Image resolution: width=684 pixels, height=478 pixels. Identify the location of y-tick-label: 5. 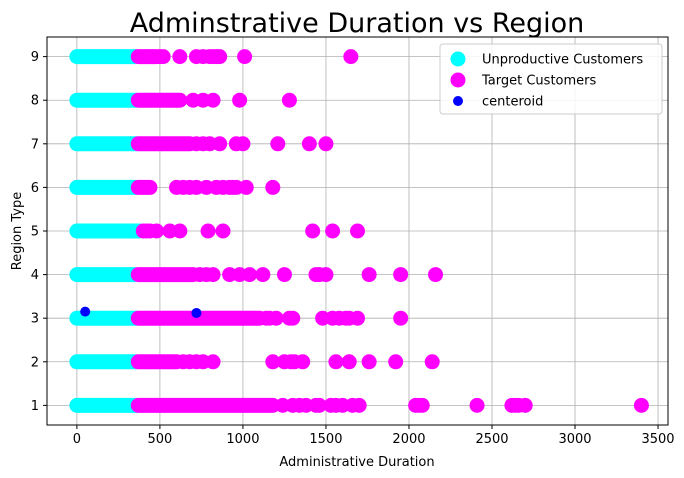
(35, 232).